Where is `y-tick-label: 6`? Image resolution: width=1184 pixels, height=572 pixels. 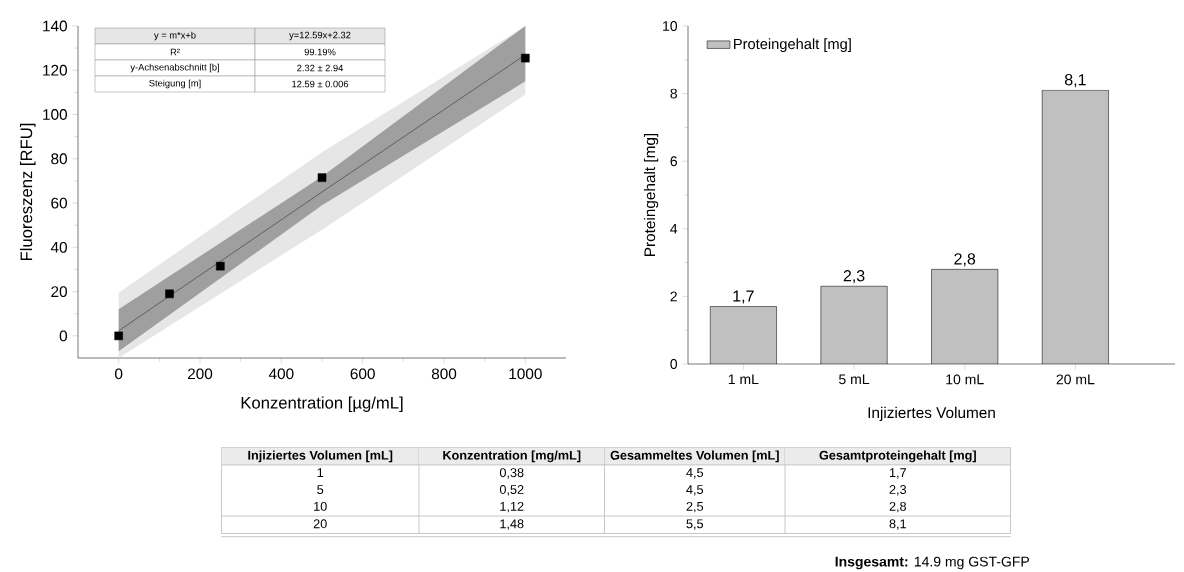
y-tick-label: 6 is located at coordinates (673, 161).